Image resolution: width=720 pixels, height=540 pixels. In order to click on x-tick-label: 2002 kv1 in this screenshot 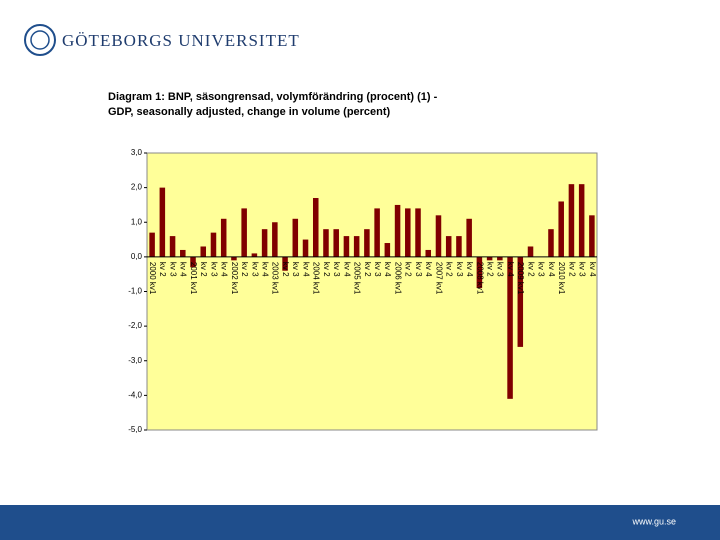, I will do `click(234, 278)`.